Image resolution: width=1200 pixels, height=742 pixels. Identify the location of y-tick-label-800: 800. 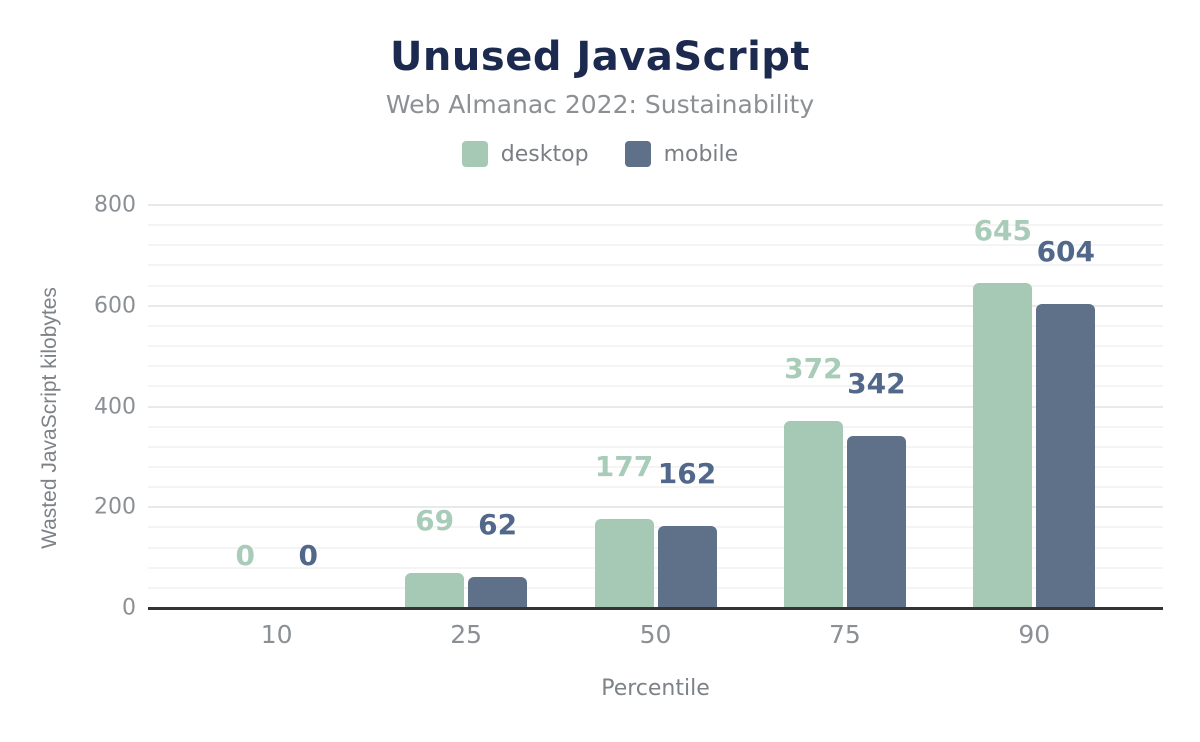
(115, 205).